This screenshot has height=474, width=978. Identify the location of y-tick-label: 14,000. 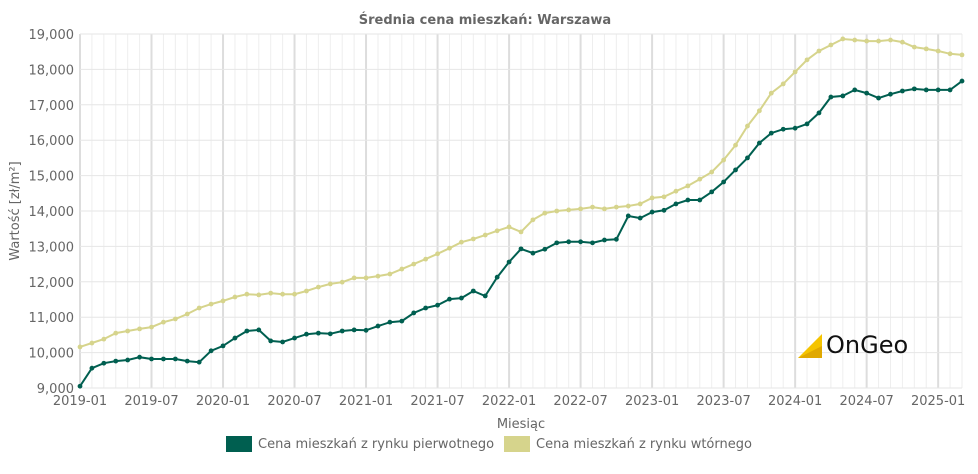
(52, 212).